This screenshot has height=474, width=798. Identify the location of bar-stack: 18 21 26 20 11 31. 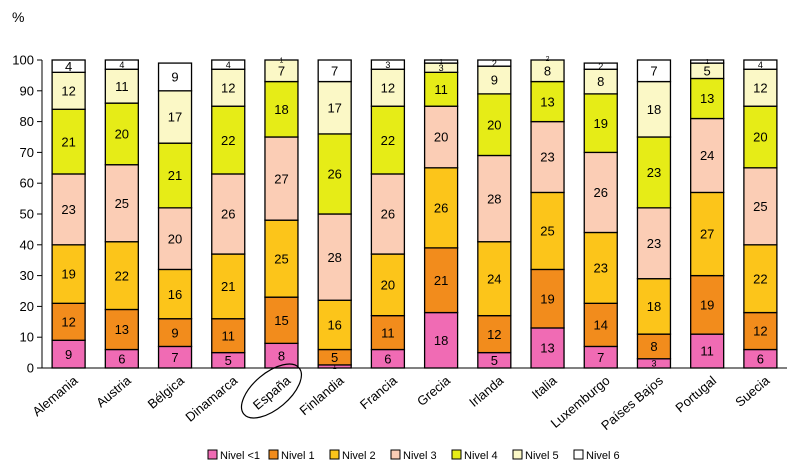
(441, 214).